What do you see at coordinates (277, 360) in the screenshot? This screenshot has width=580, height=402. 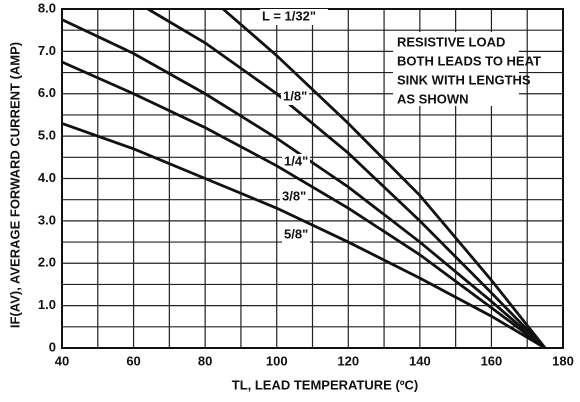 I see `x-tick-label: 100` at bounding box center [277, 360].